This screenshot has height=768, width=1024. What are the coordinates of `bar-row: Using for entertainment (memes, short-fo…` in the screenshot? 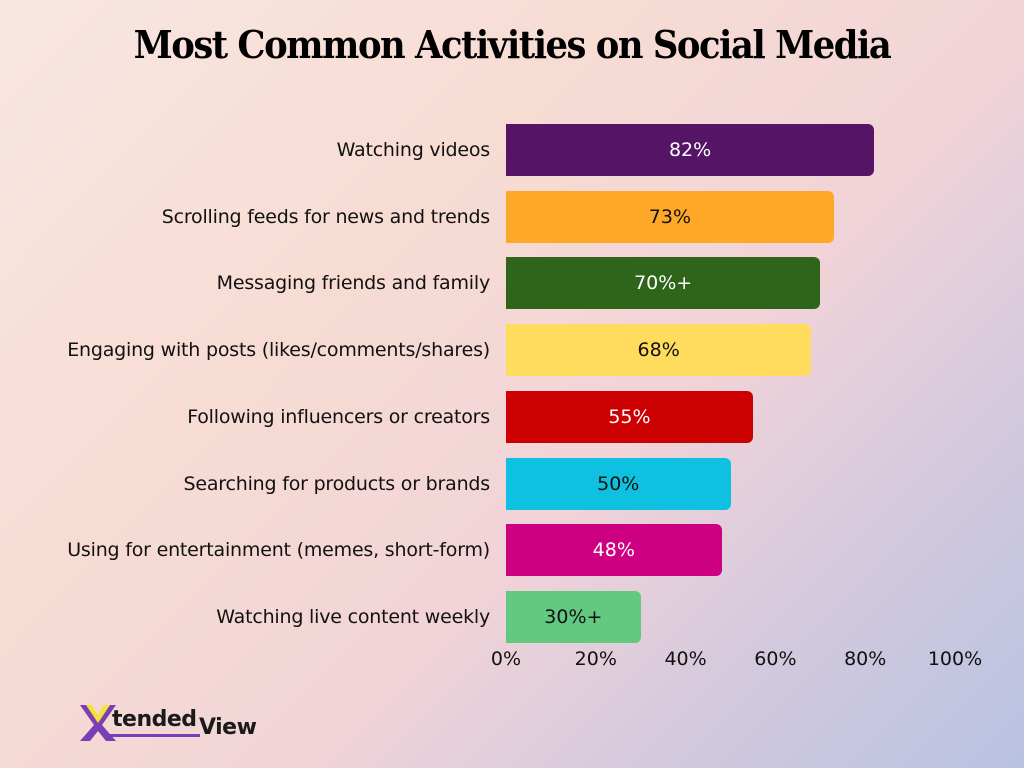 It's located at (512, 550).